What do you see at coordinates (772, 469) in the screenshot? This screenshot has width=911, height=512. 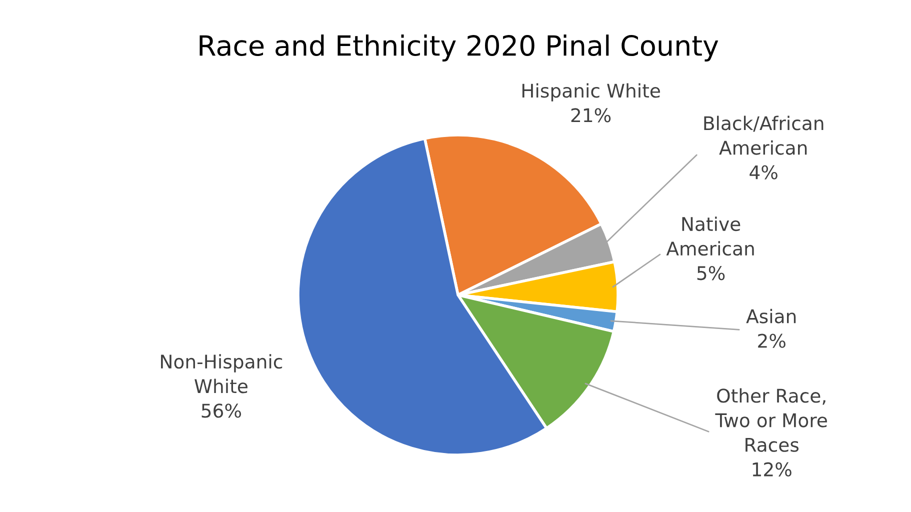 I see `data-label: 12%` at bounding box center [772, 469].